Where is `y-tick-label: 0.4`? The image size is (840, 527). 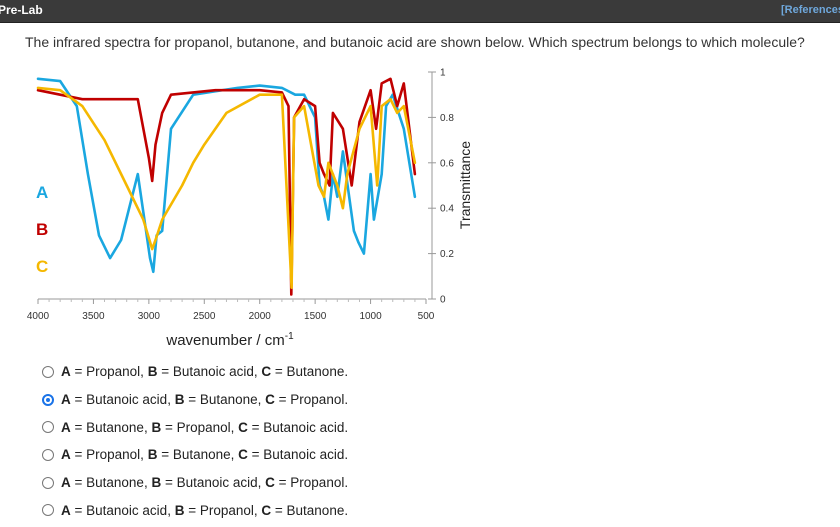 y-tick-label: 0.4 is located at coordinates (447, 209).